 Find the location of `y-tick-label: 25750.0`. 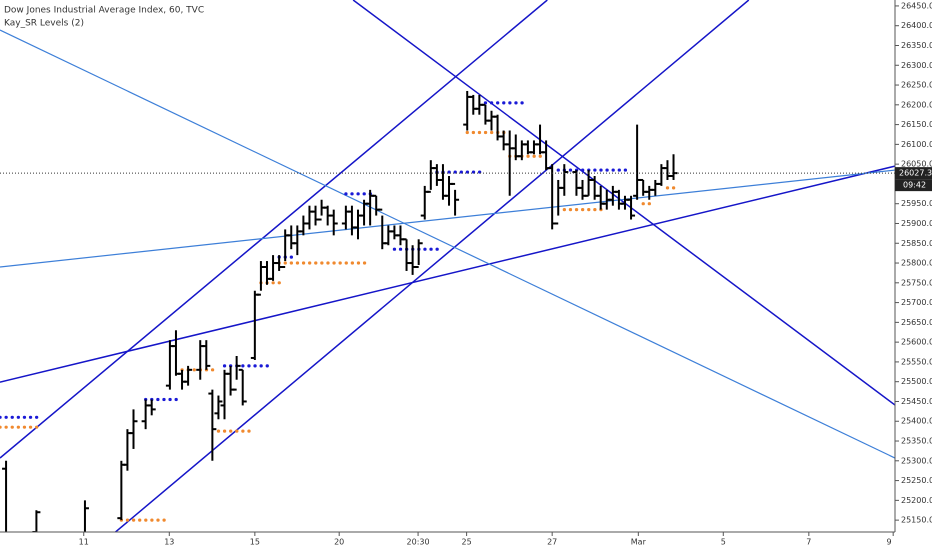

y-tick-label: 25750.0 is located at coordinates (916, 282).